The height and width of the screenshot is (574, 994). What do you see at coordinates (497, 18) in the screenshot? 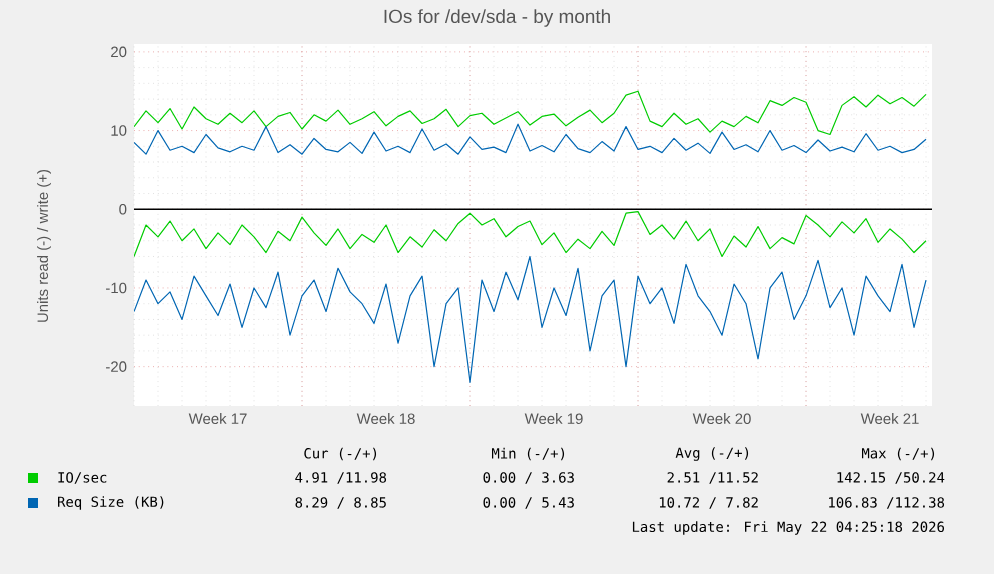
I see `chart-title: IOs for /dev/sda - by month` at bounding box center [497, 18].